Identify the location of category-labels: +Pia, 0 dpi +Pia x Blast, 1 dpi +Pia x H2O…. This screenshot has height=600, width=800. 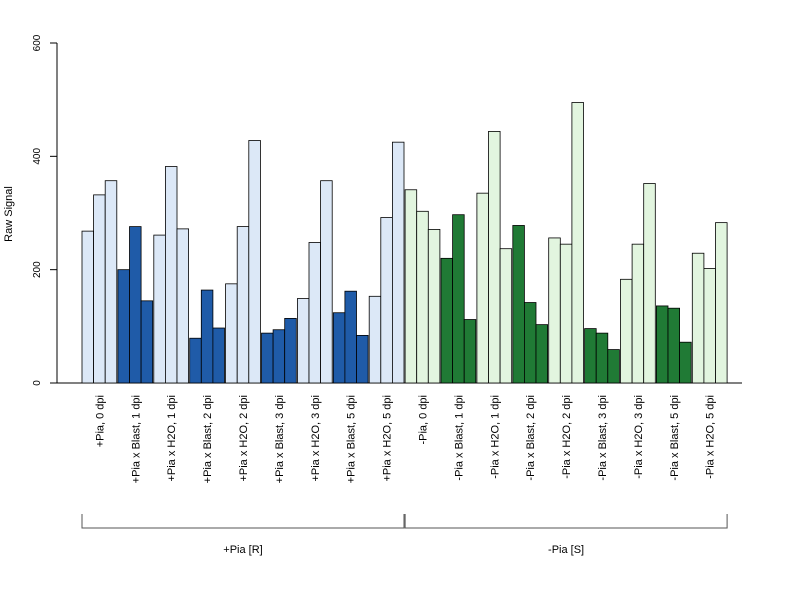
(405, 439).